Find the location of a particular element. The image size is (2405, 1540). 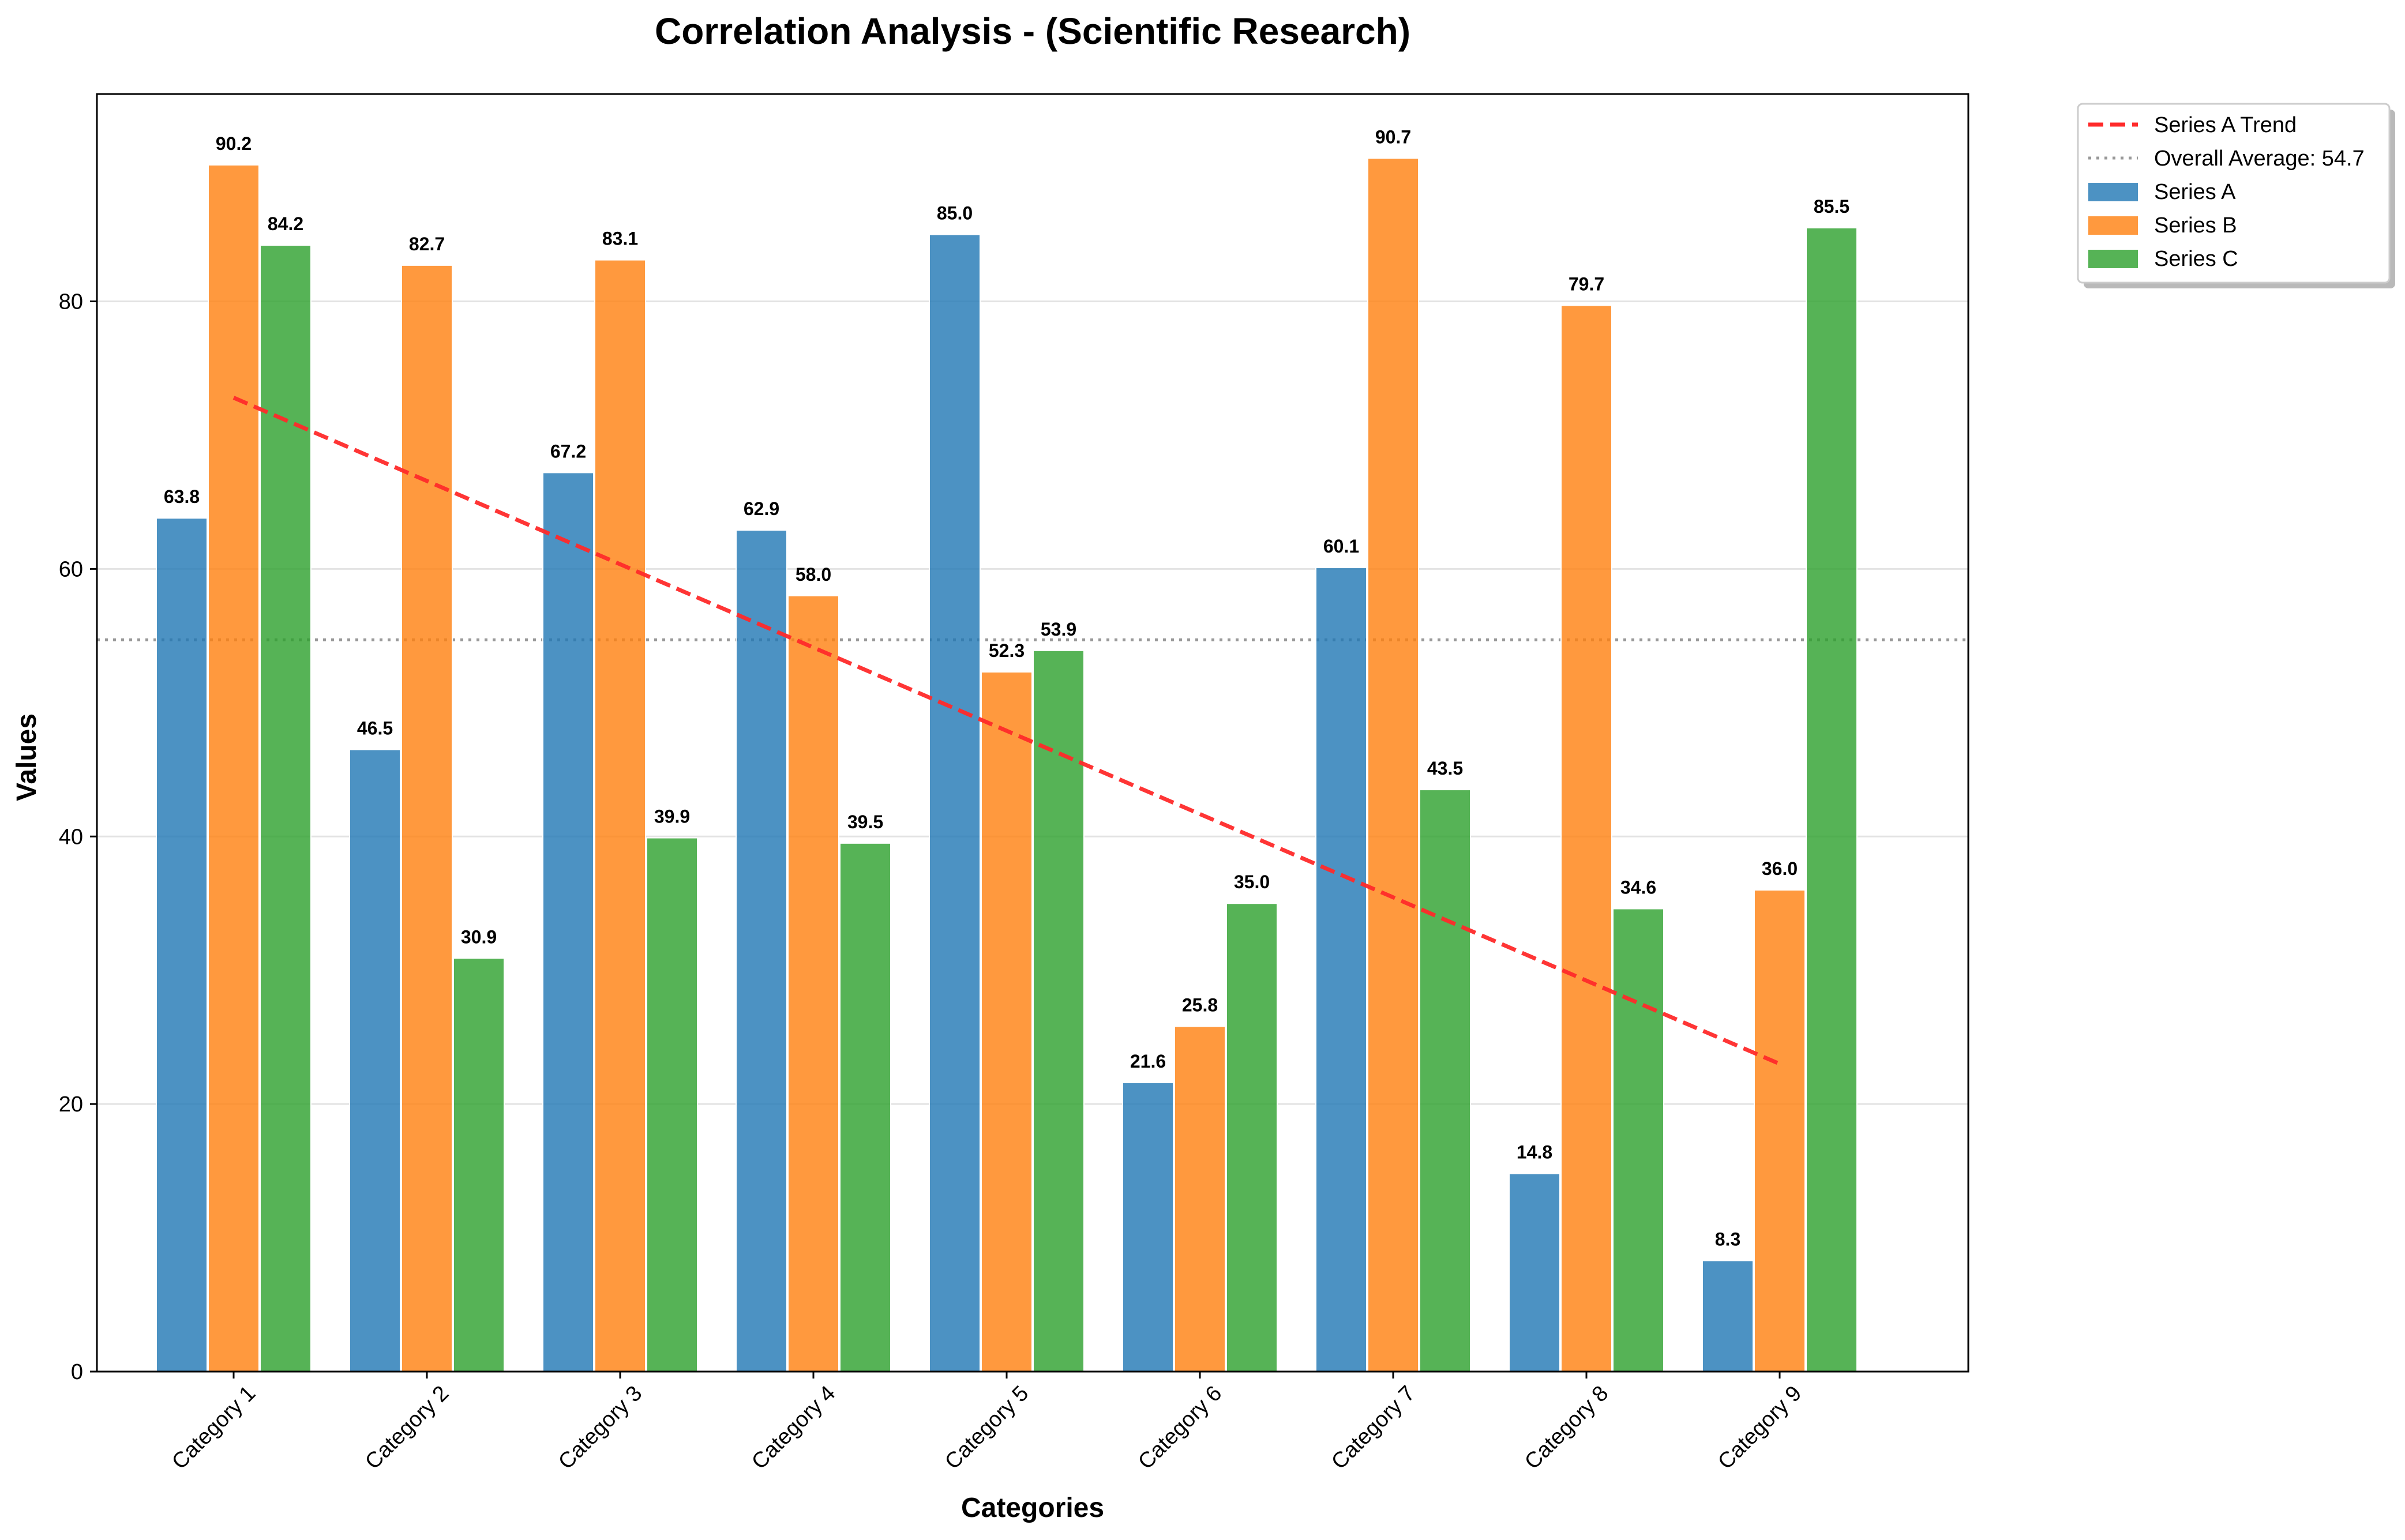

value-label: 34.6 is located at coordinates (1638, 887).